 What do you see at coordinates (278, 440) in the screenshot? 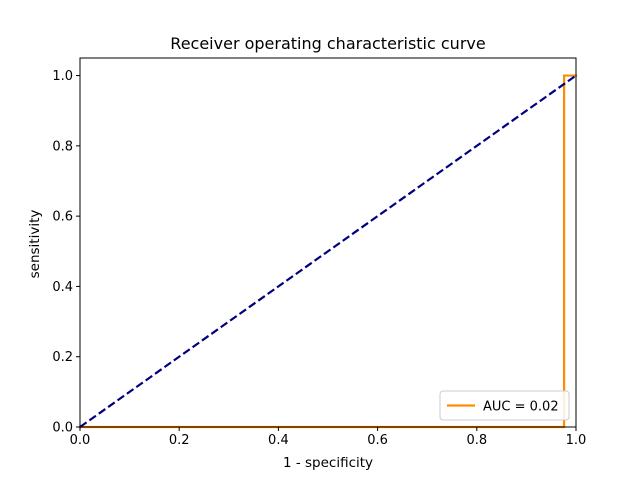
I see `x-tick-label: 0.4` at bounding box center [278, 440].